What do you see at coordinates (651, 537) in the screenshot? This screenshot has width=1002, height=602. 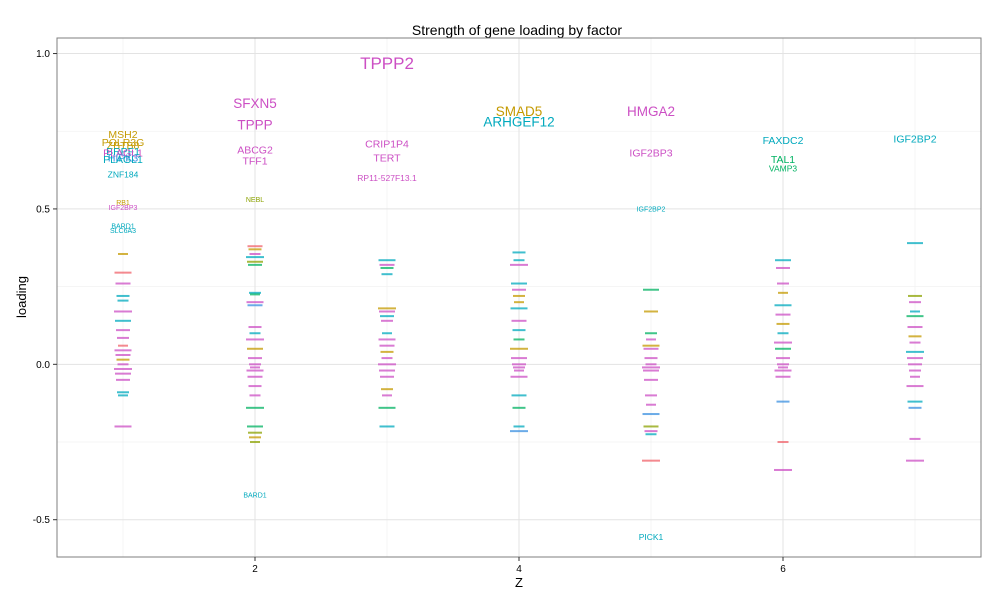 I see `gene-label: PICK1` at bounding box center [651, 537].